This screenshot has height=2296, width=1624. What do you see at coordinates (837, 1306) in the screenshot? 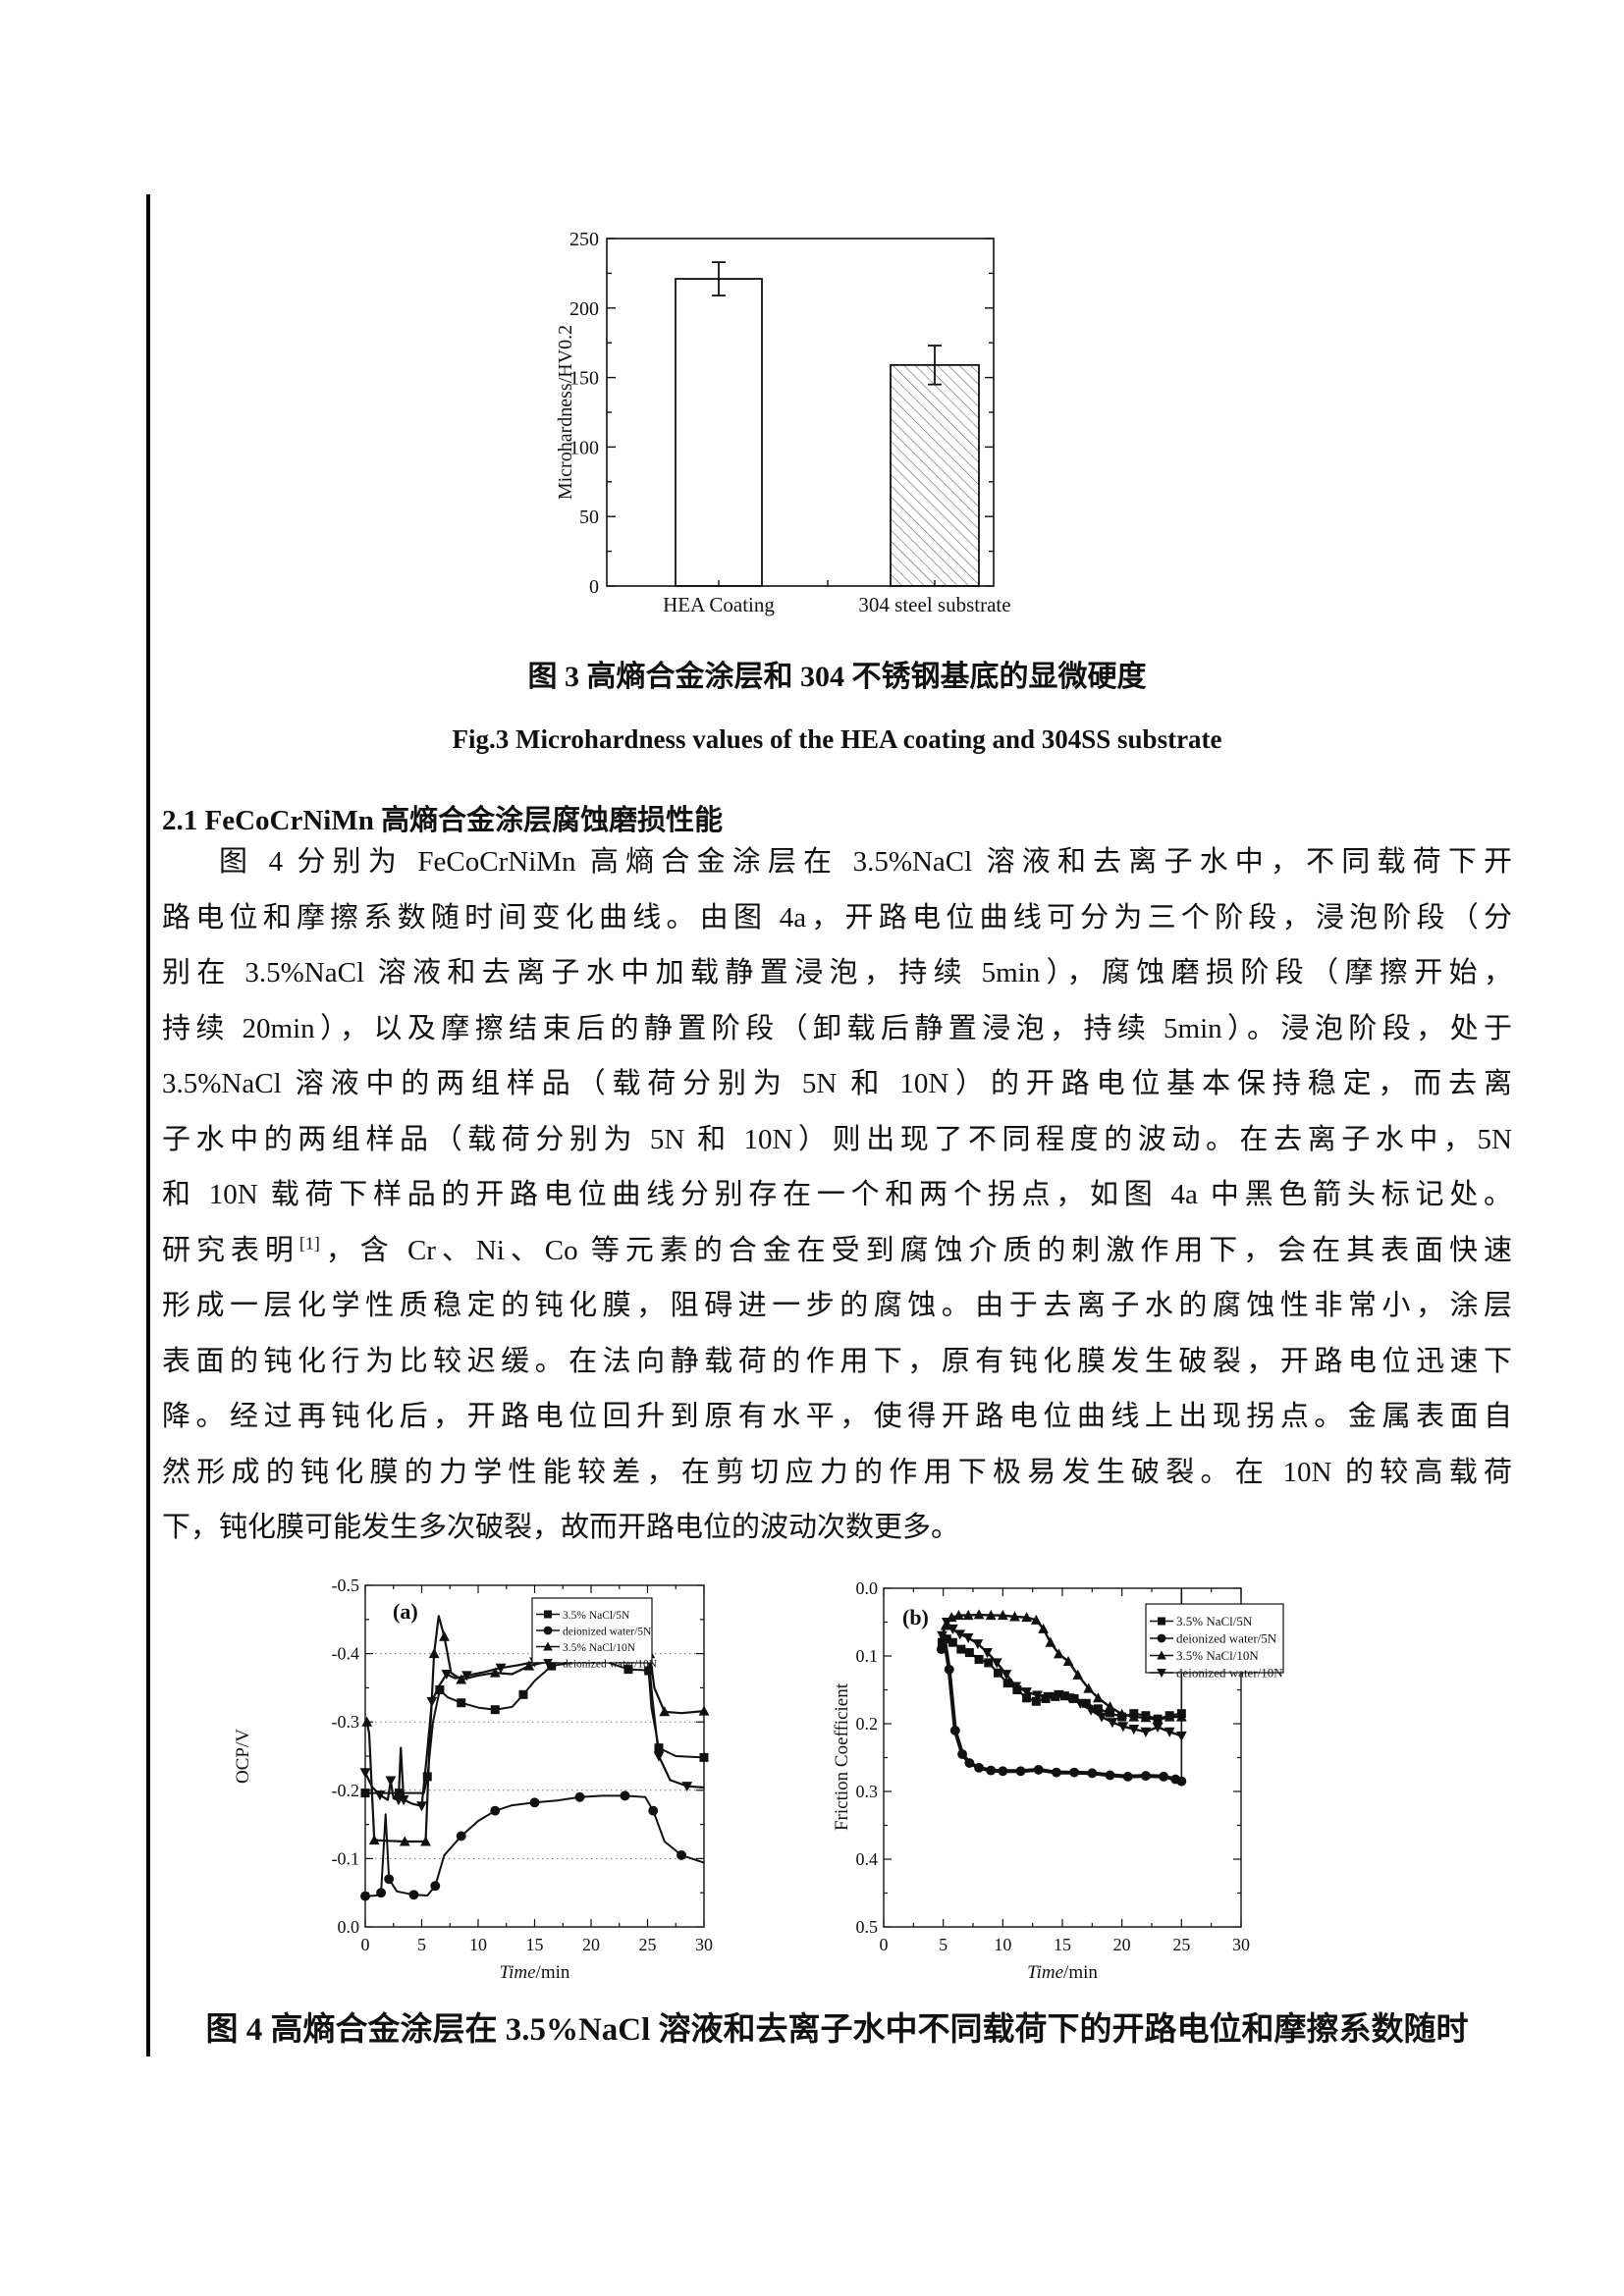
I see `paragraph-line: 形成一层化学性质稳定的钝化膜，阻碍进一步的腐蚀。由于去离子水的腐蚀性非常小，涂层` at bounding box center [837, 1306].